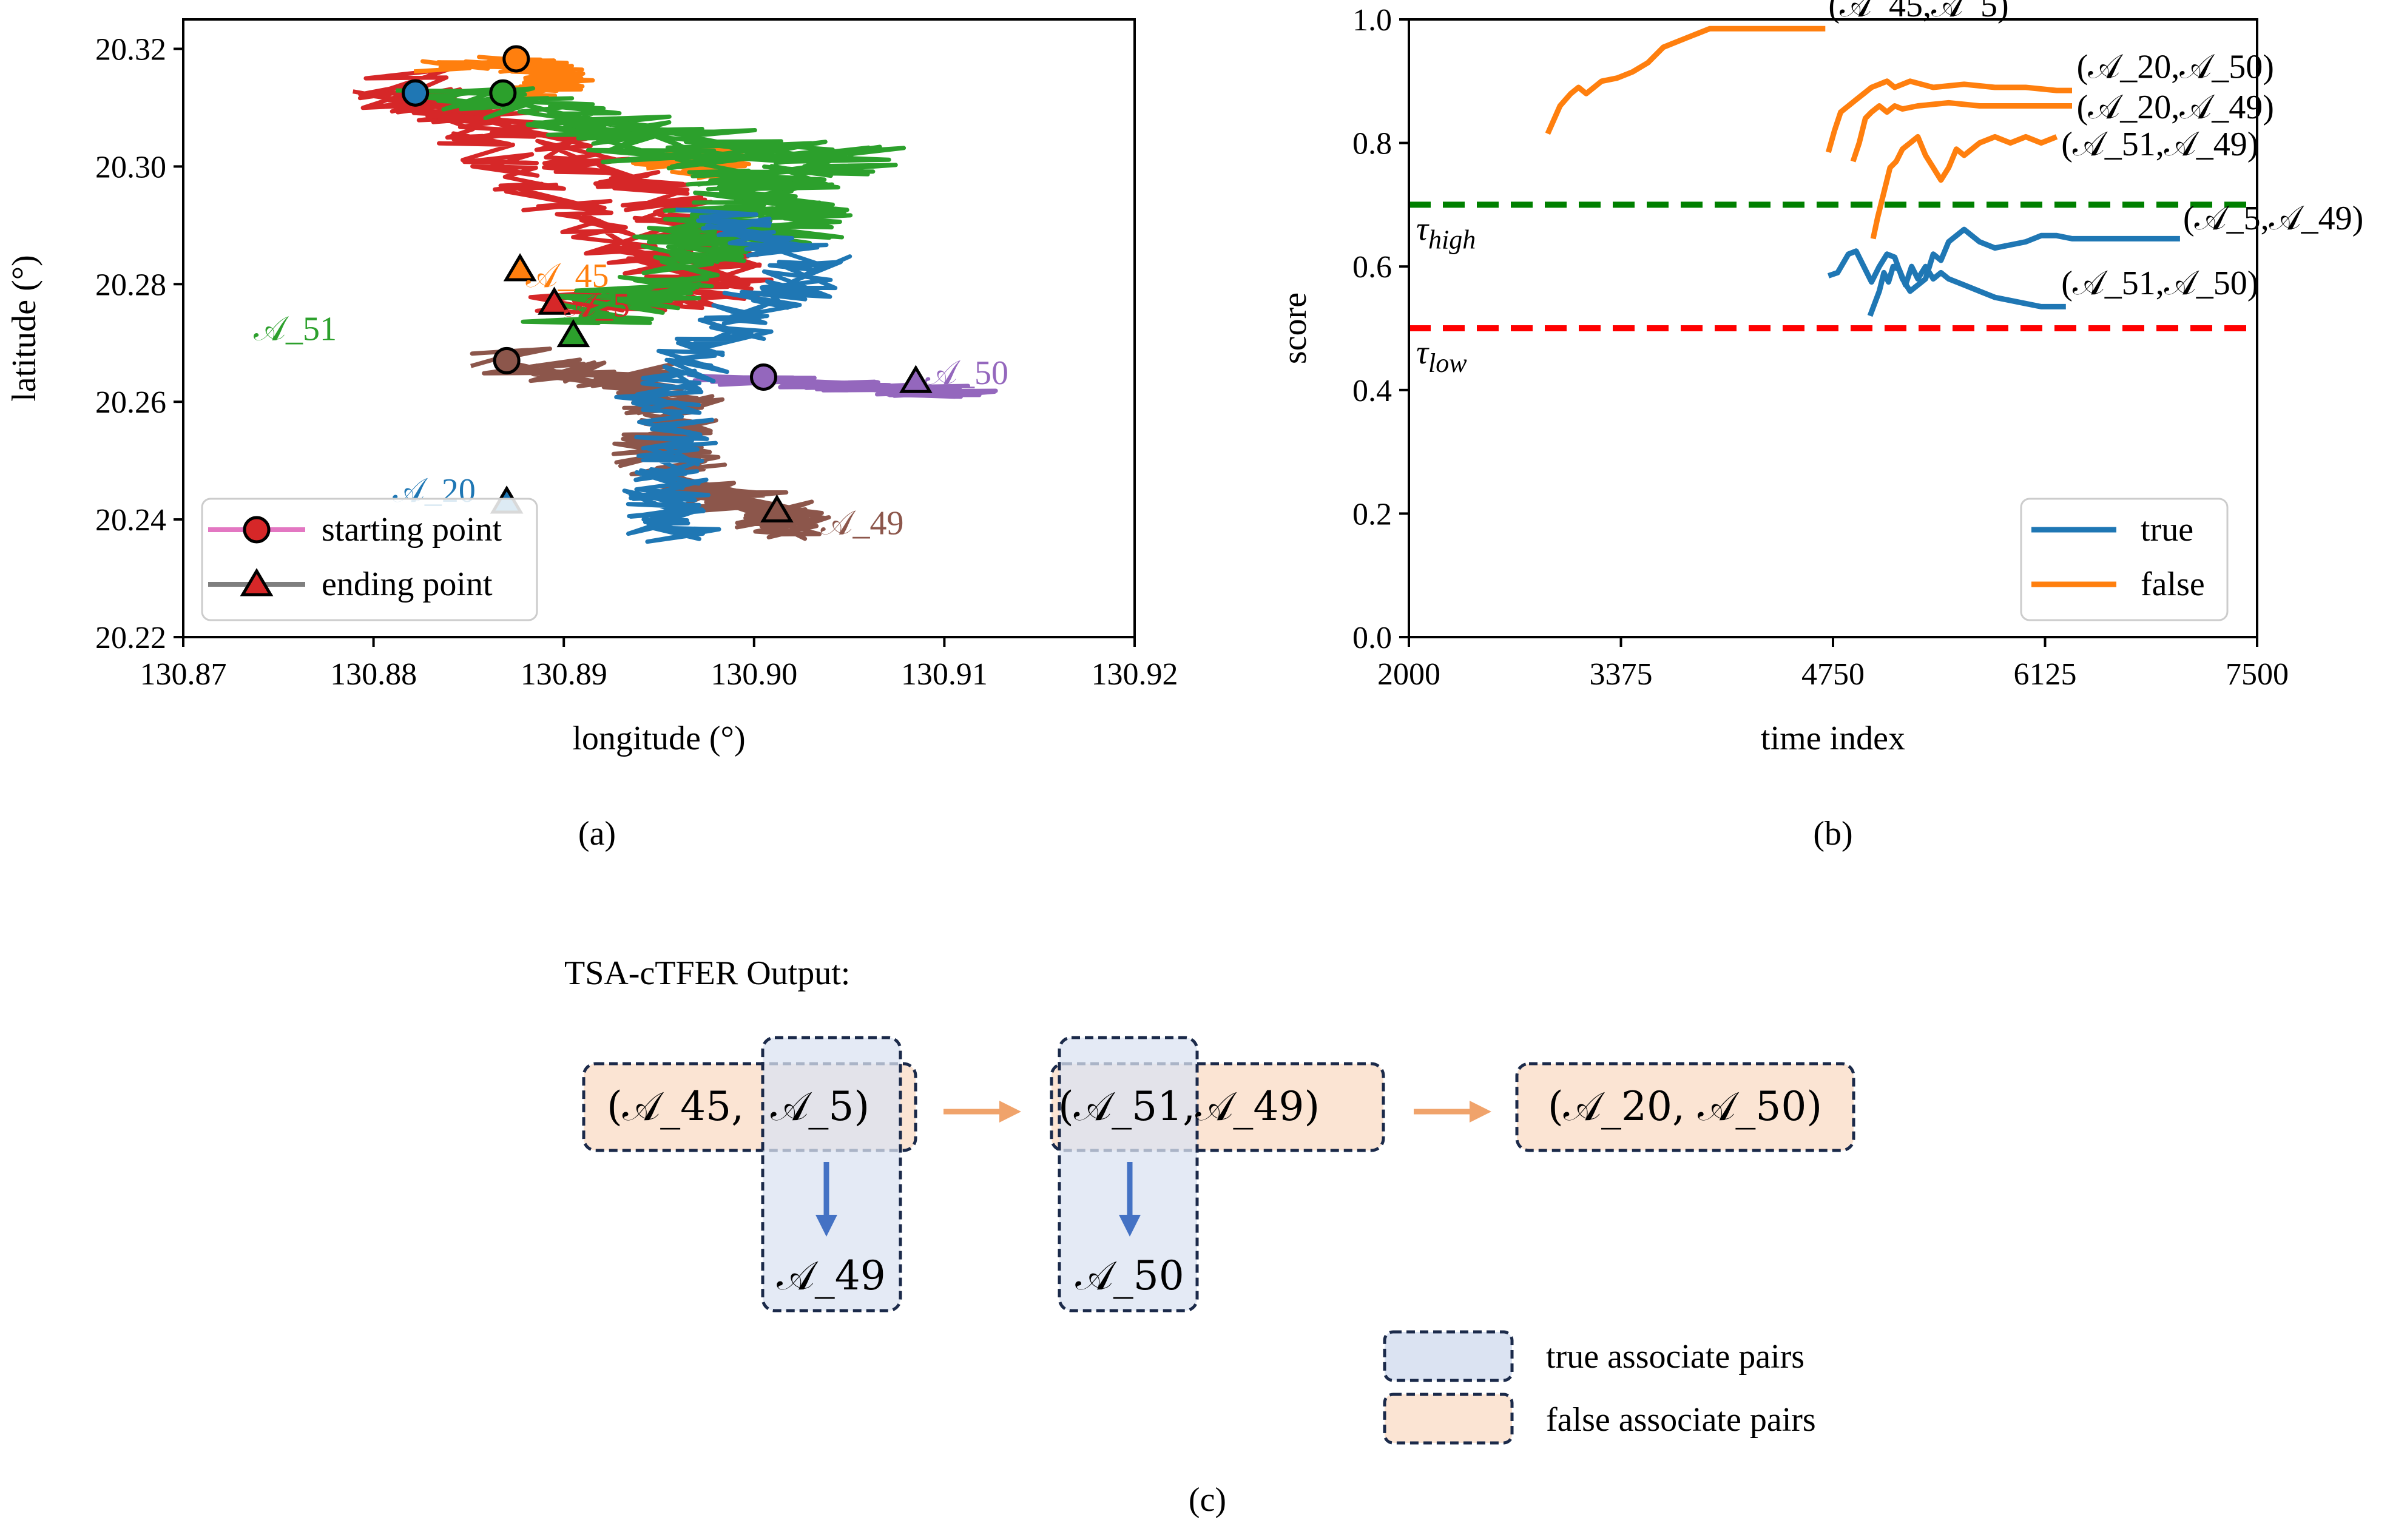  Describe the element at coordinates (24, 328) in the screenshot. I see `panel-a-y-label: latitude (°)` at that location.